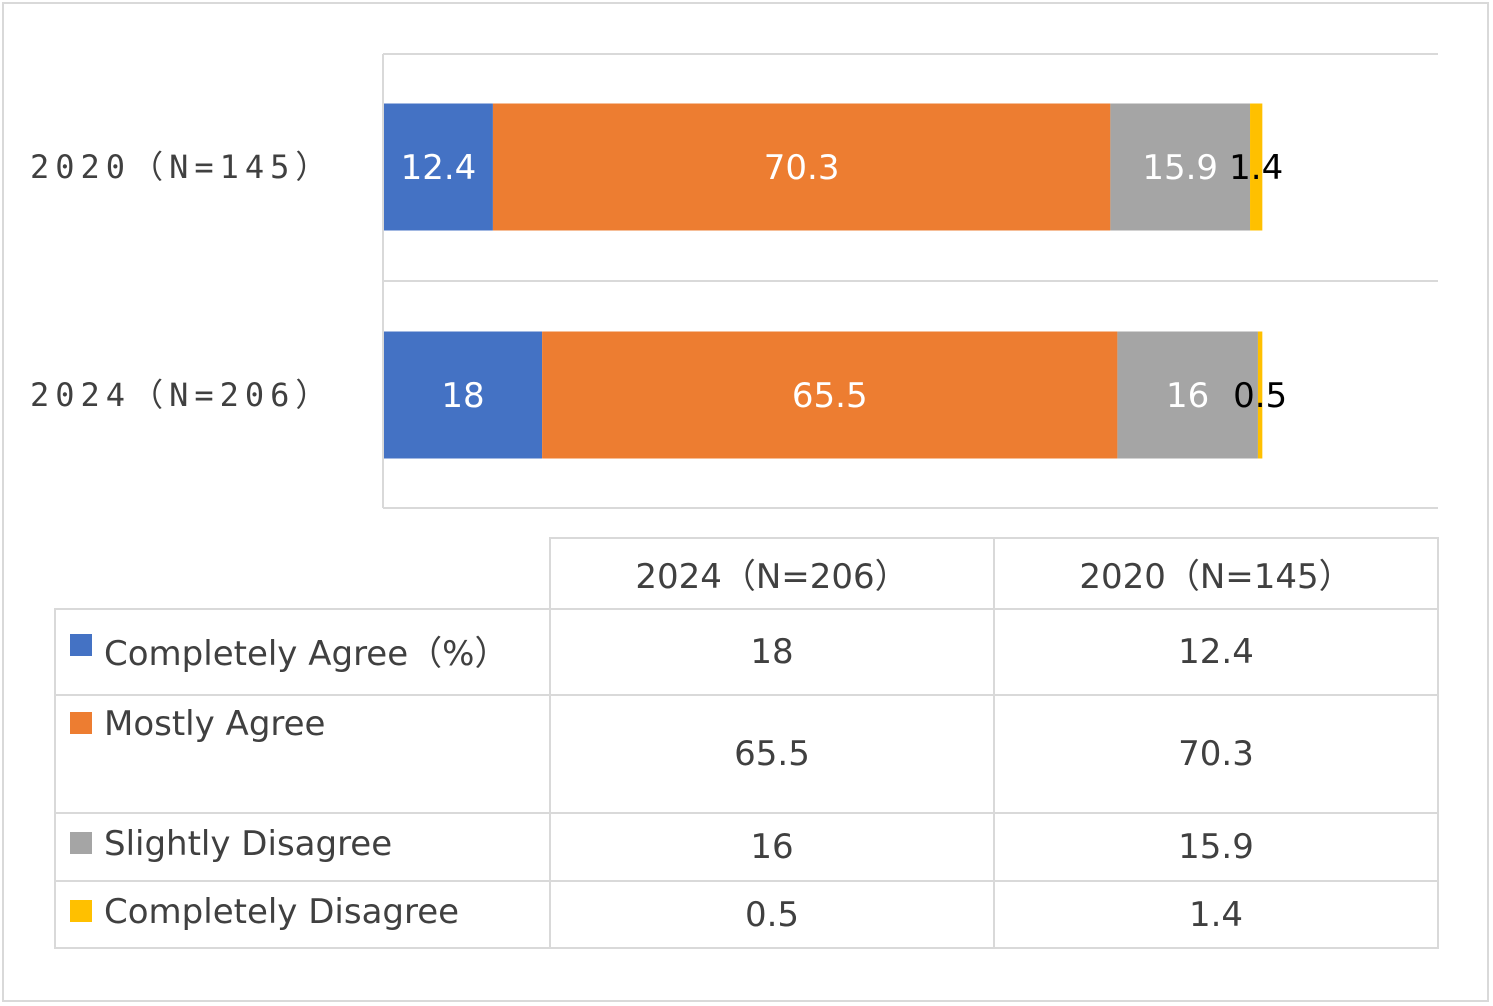 The height and width of the screenshot is (1006, 1493). I want to click on table-cell: 65.5, so click(772, 754).